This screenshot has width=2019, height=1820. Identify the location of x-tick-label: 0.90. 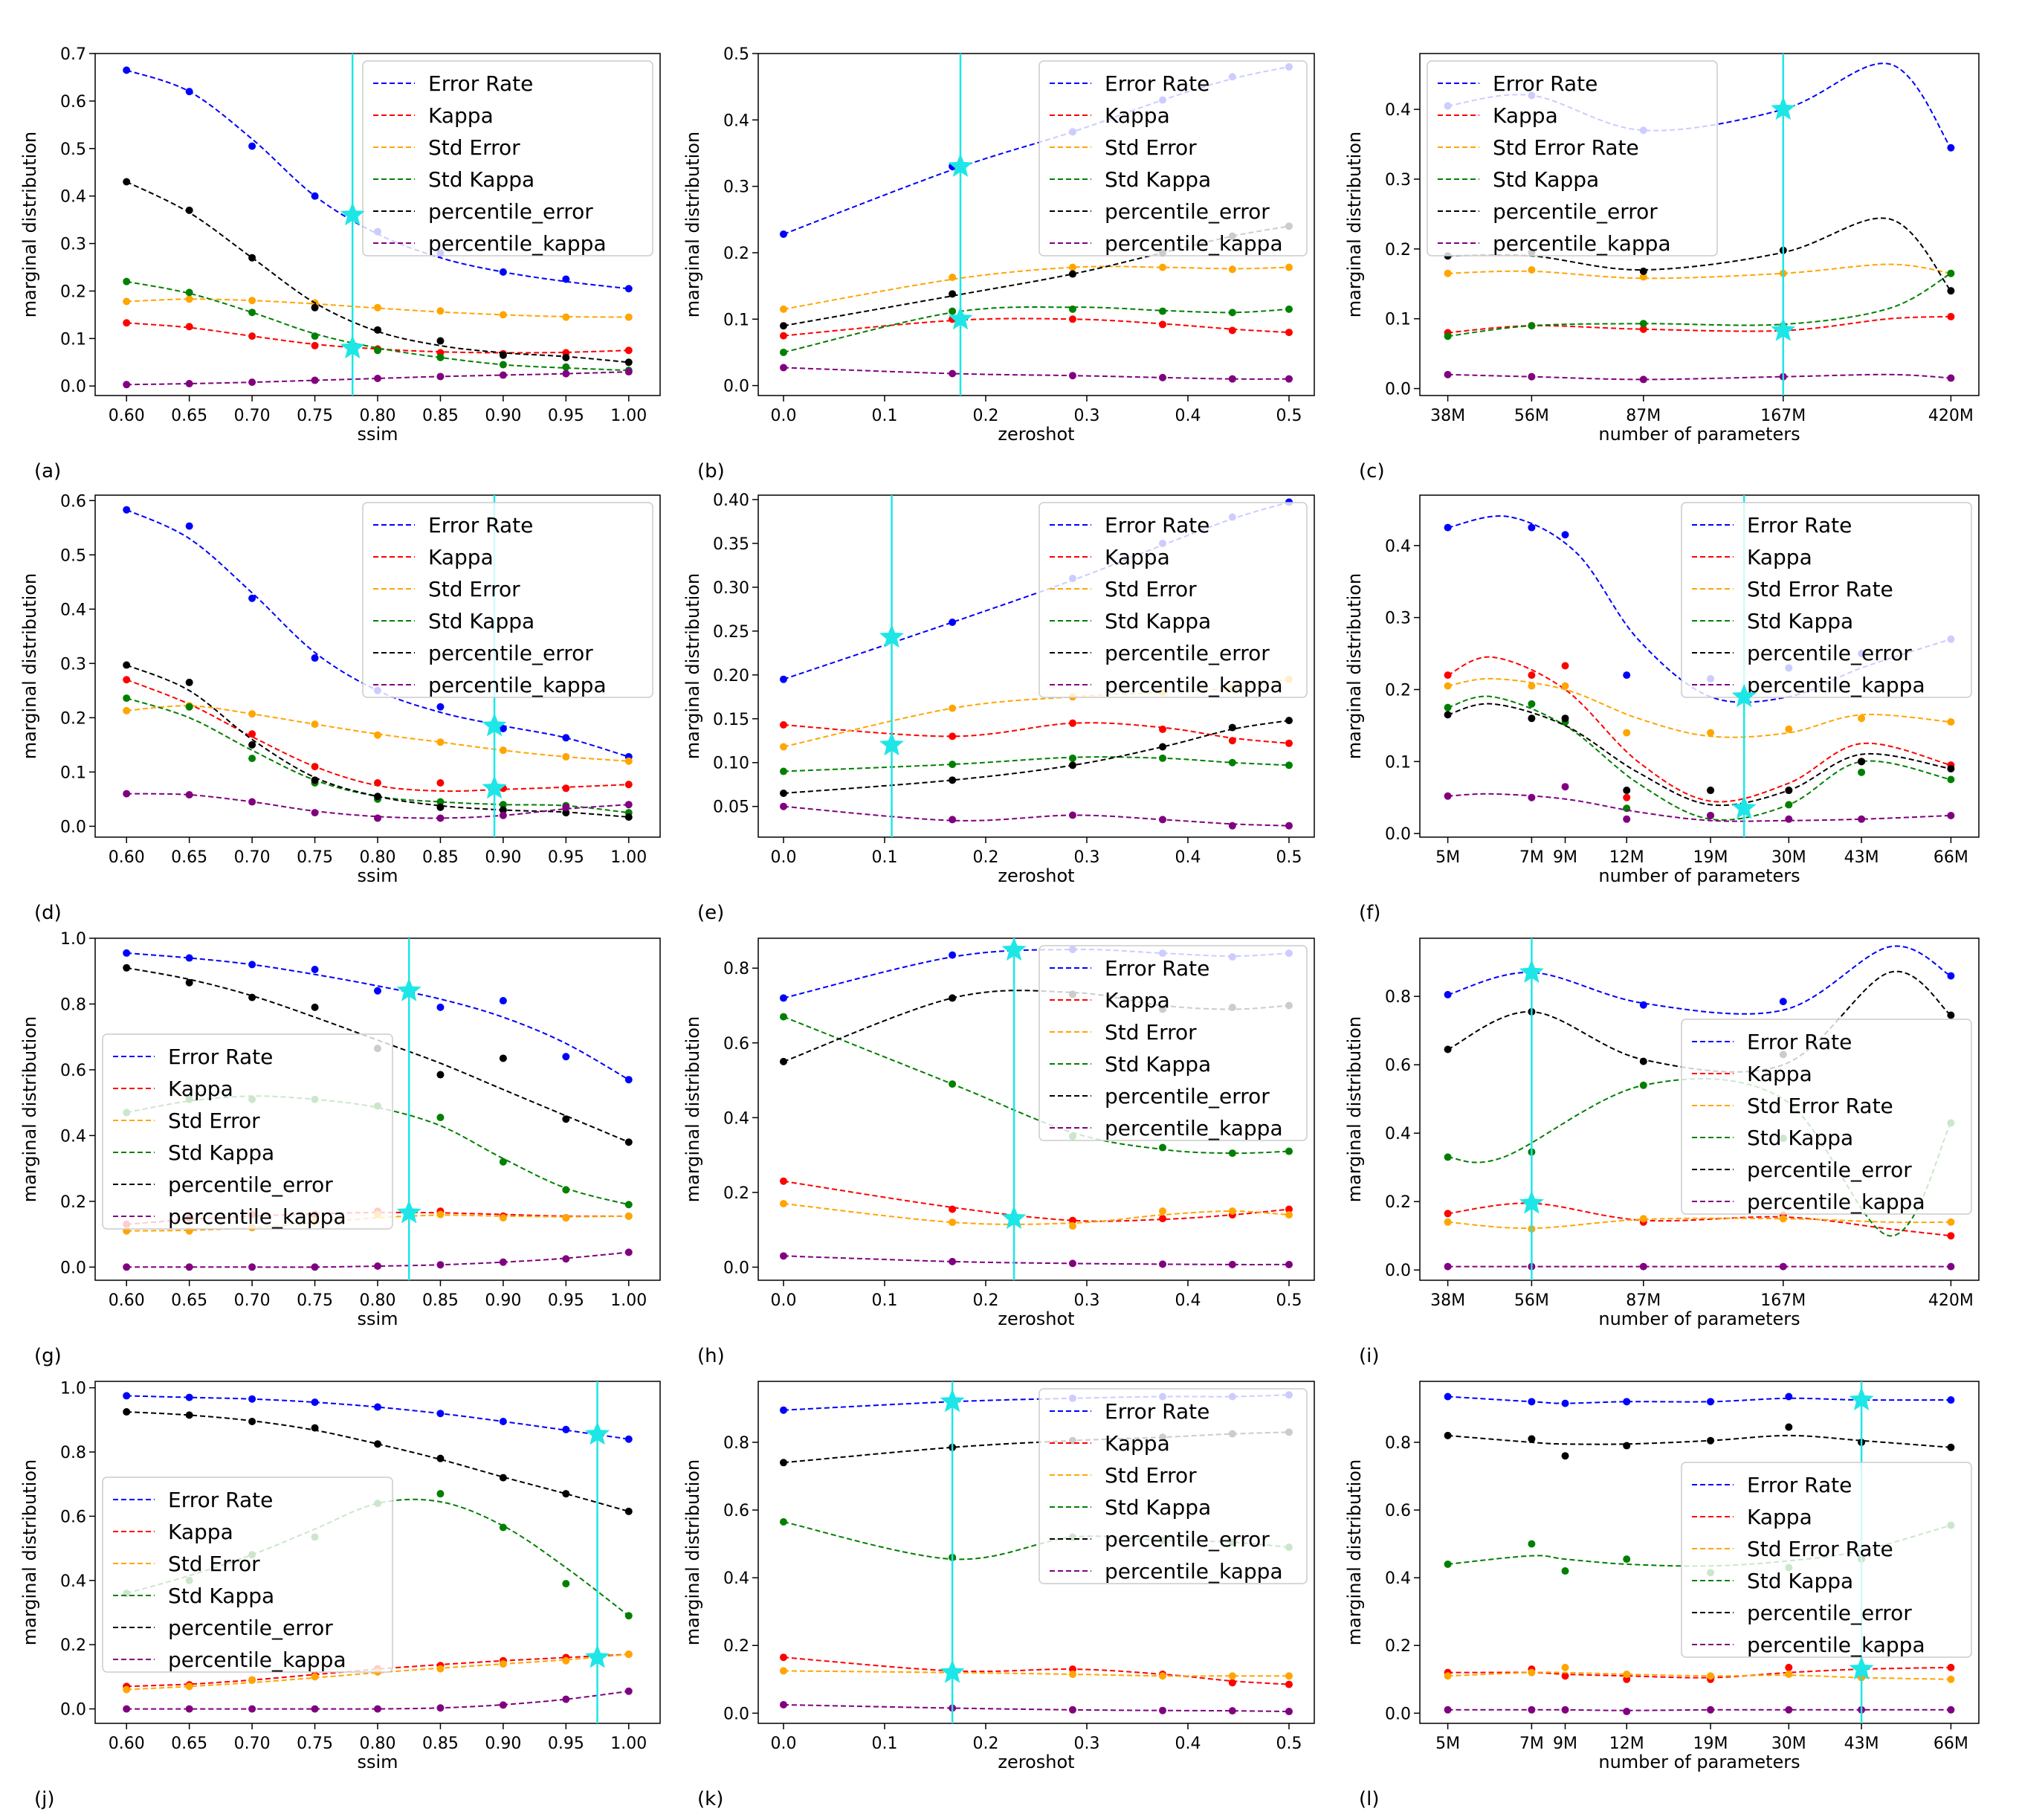
(503, 858).